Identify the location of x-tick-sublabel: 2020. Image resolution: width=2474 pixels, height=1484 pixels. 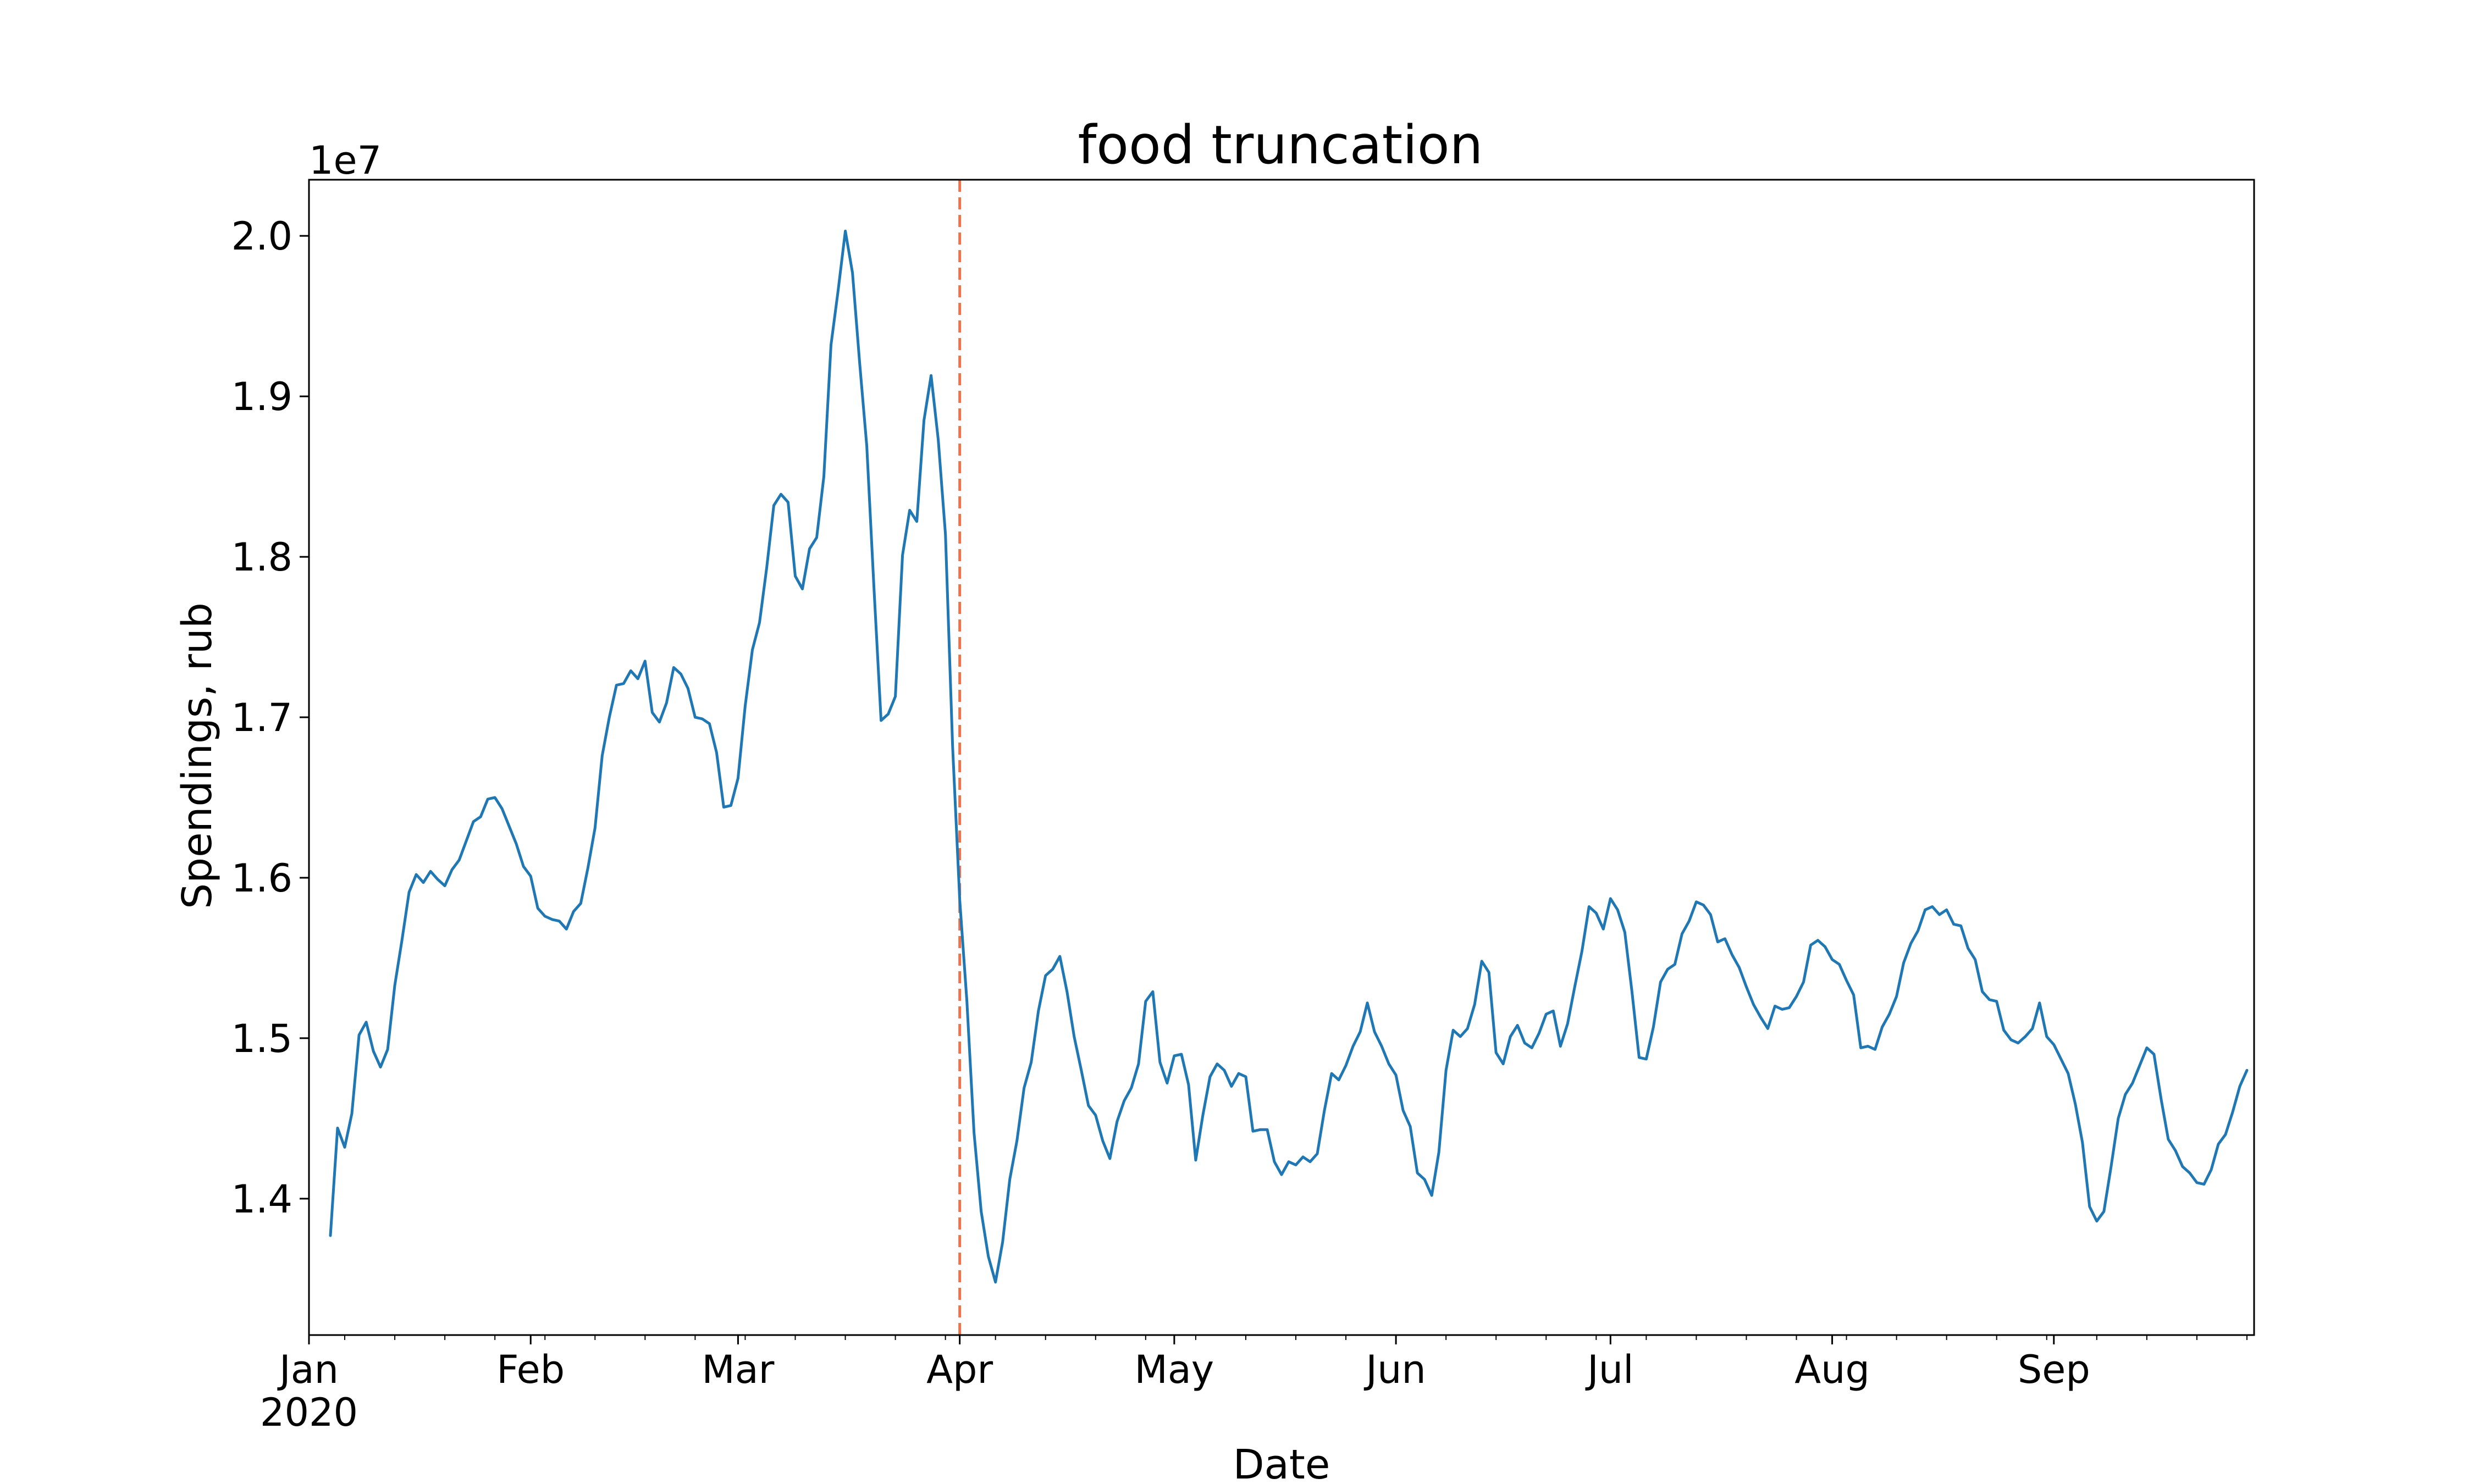
(309, 1412).